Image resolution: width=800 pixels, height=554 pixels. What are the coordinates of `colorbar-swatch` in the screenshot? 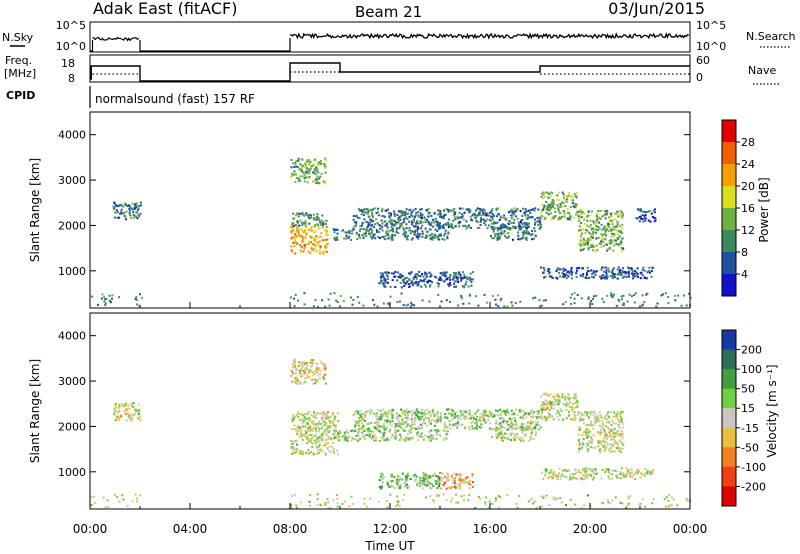 It's located at (729, 340).